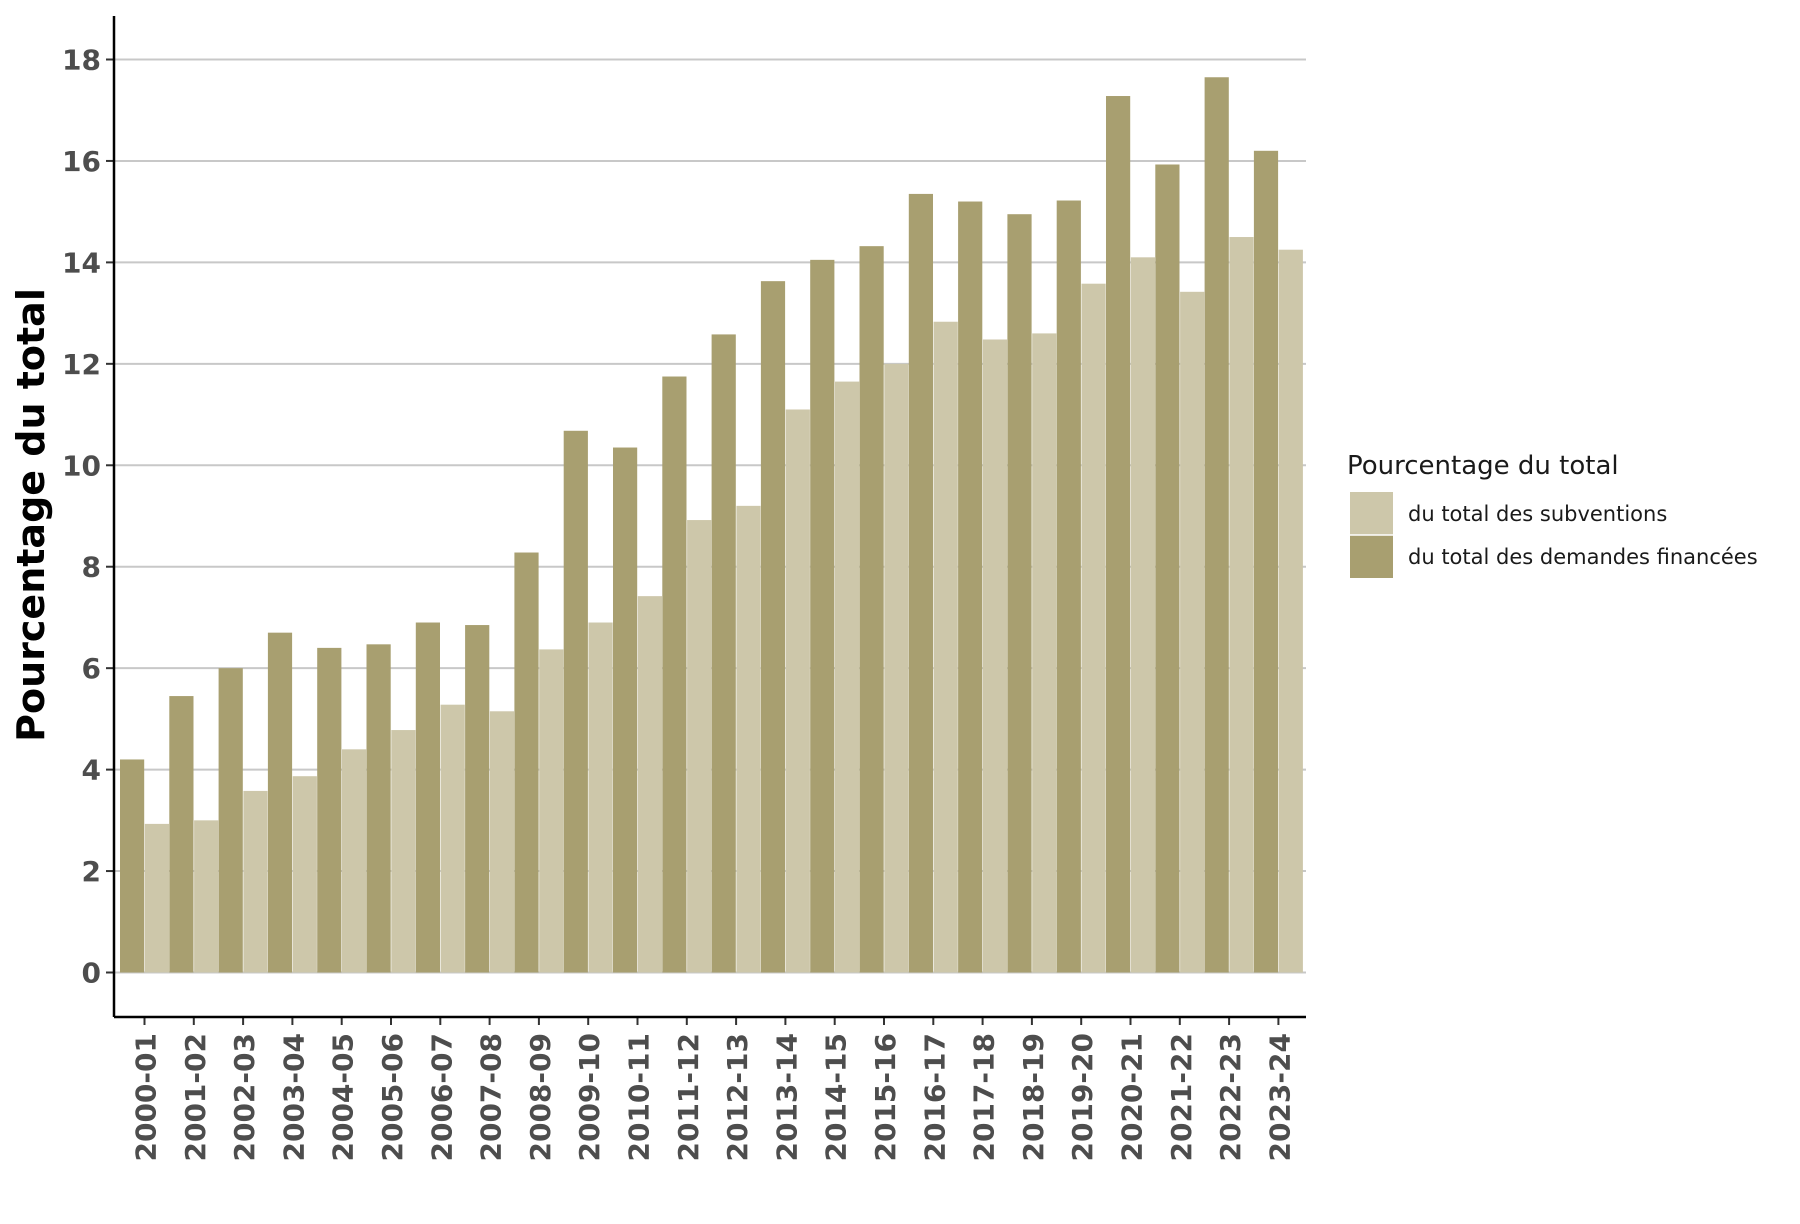 Image resolution: width=1800 pixels, height=1224 pixels. Describe the element at coordinates (1132, 1097) in the screenshot. I see `x-tick-label: 2020-21` at that location.